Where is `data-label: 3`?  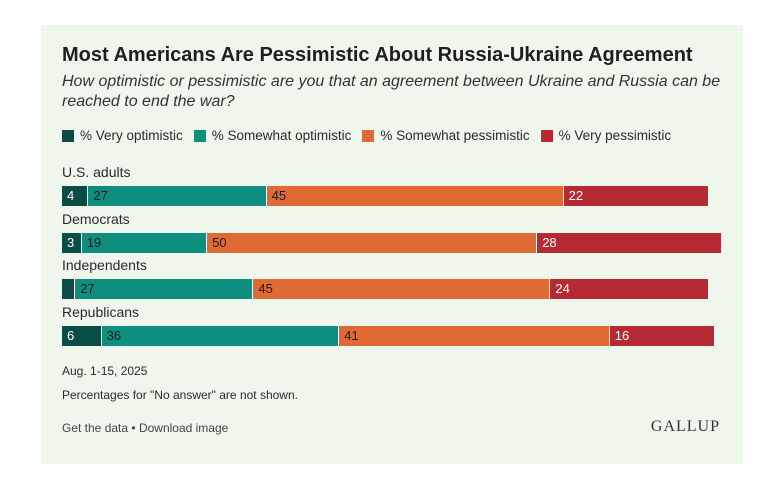
data-label: 3 is located at coordinates (71, 242).